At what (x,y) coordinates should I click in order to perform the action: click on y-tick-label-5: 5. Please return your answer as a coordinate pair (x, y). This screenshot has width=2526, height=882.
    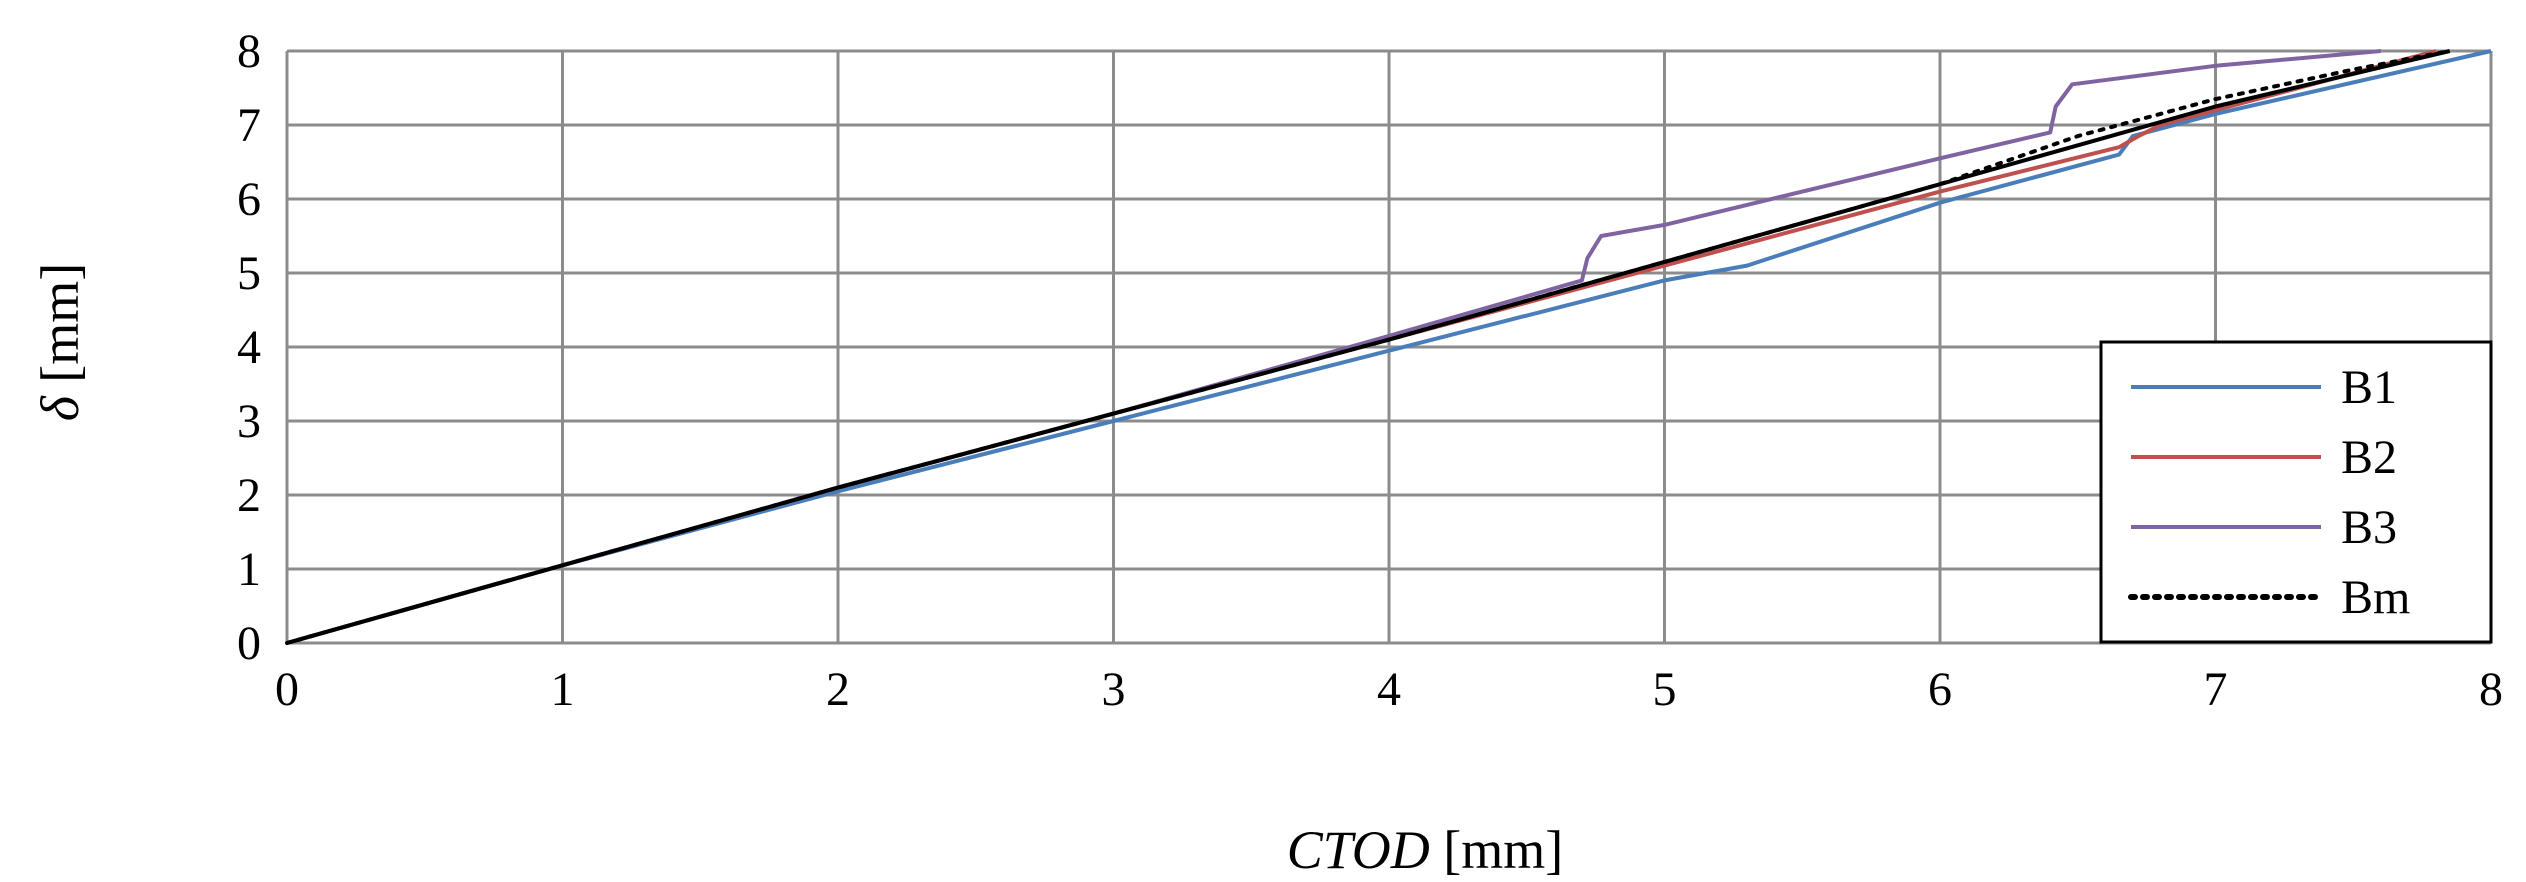
    Looking at the image, I should click on (249, 273).